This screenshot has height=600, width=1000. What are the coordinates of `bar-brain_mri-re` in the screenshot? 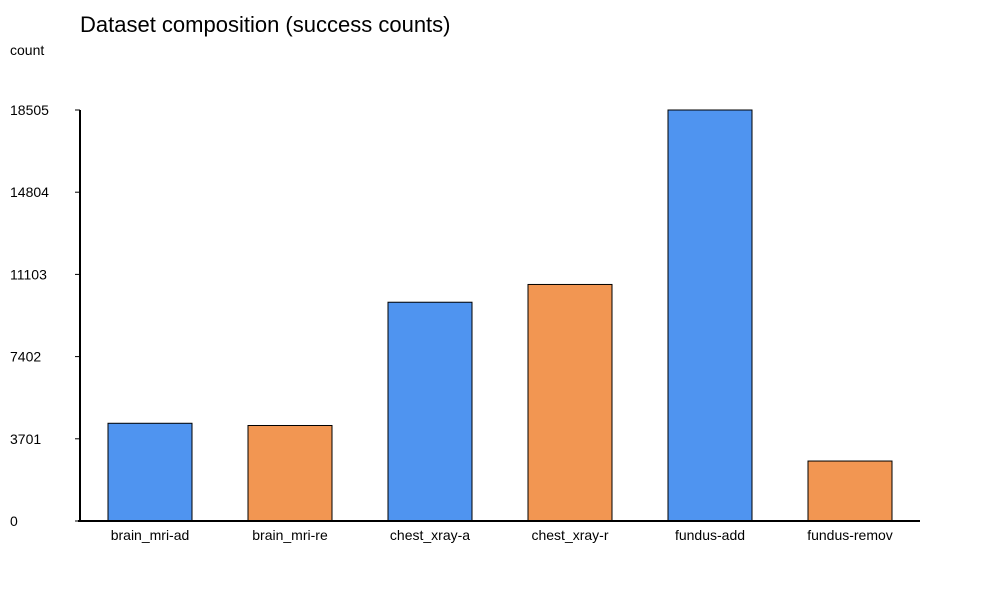 It's located at (290, 473).